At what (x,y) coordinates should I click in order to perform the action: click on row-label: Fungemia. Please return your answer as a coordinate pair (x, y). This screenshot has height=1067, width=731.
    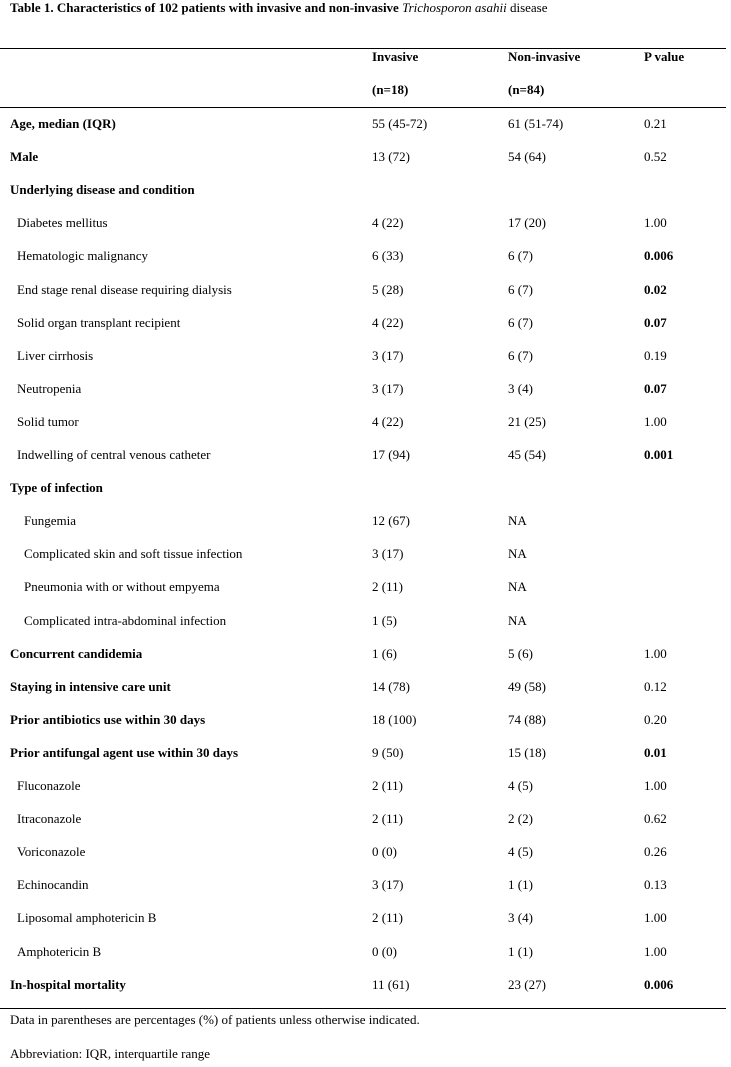
    Looking at the image, I should click on (50, 521).